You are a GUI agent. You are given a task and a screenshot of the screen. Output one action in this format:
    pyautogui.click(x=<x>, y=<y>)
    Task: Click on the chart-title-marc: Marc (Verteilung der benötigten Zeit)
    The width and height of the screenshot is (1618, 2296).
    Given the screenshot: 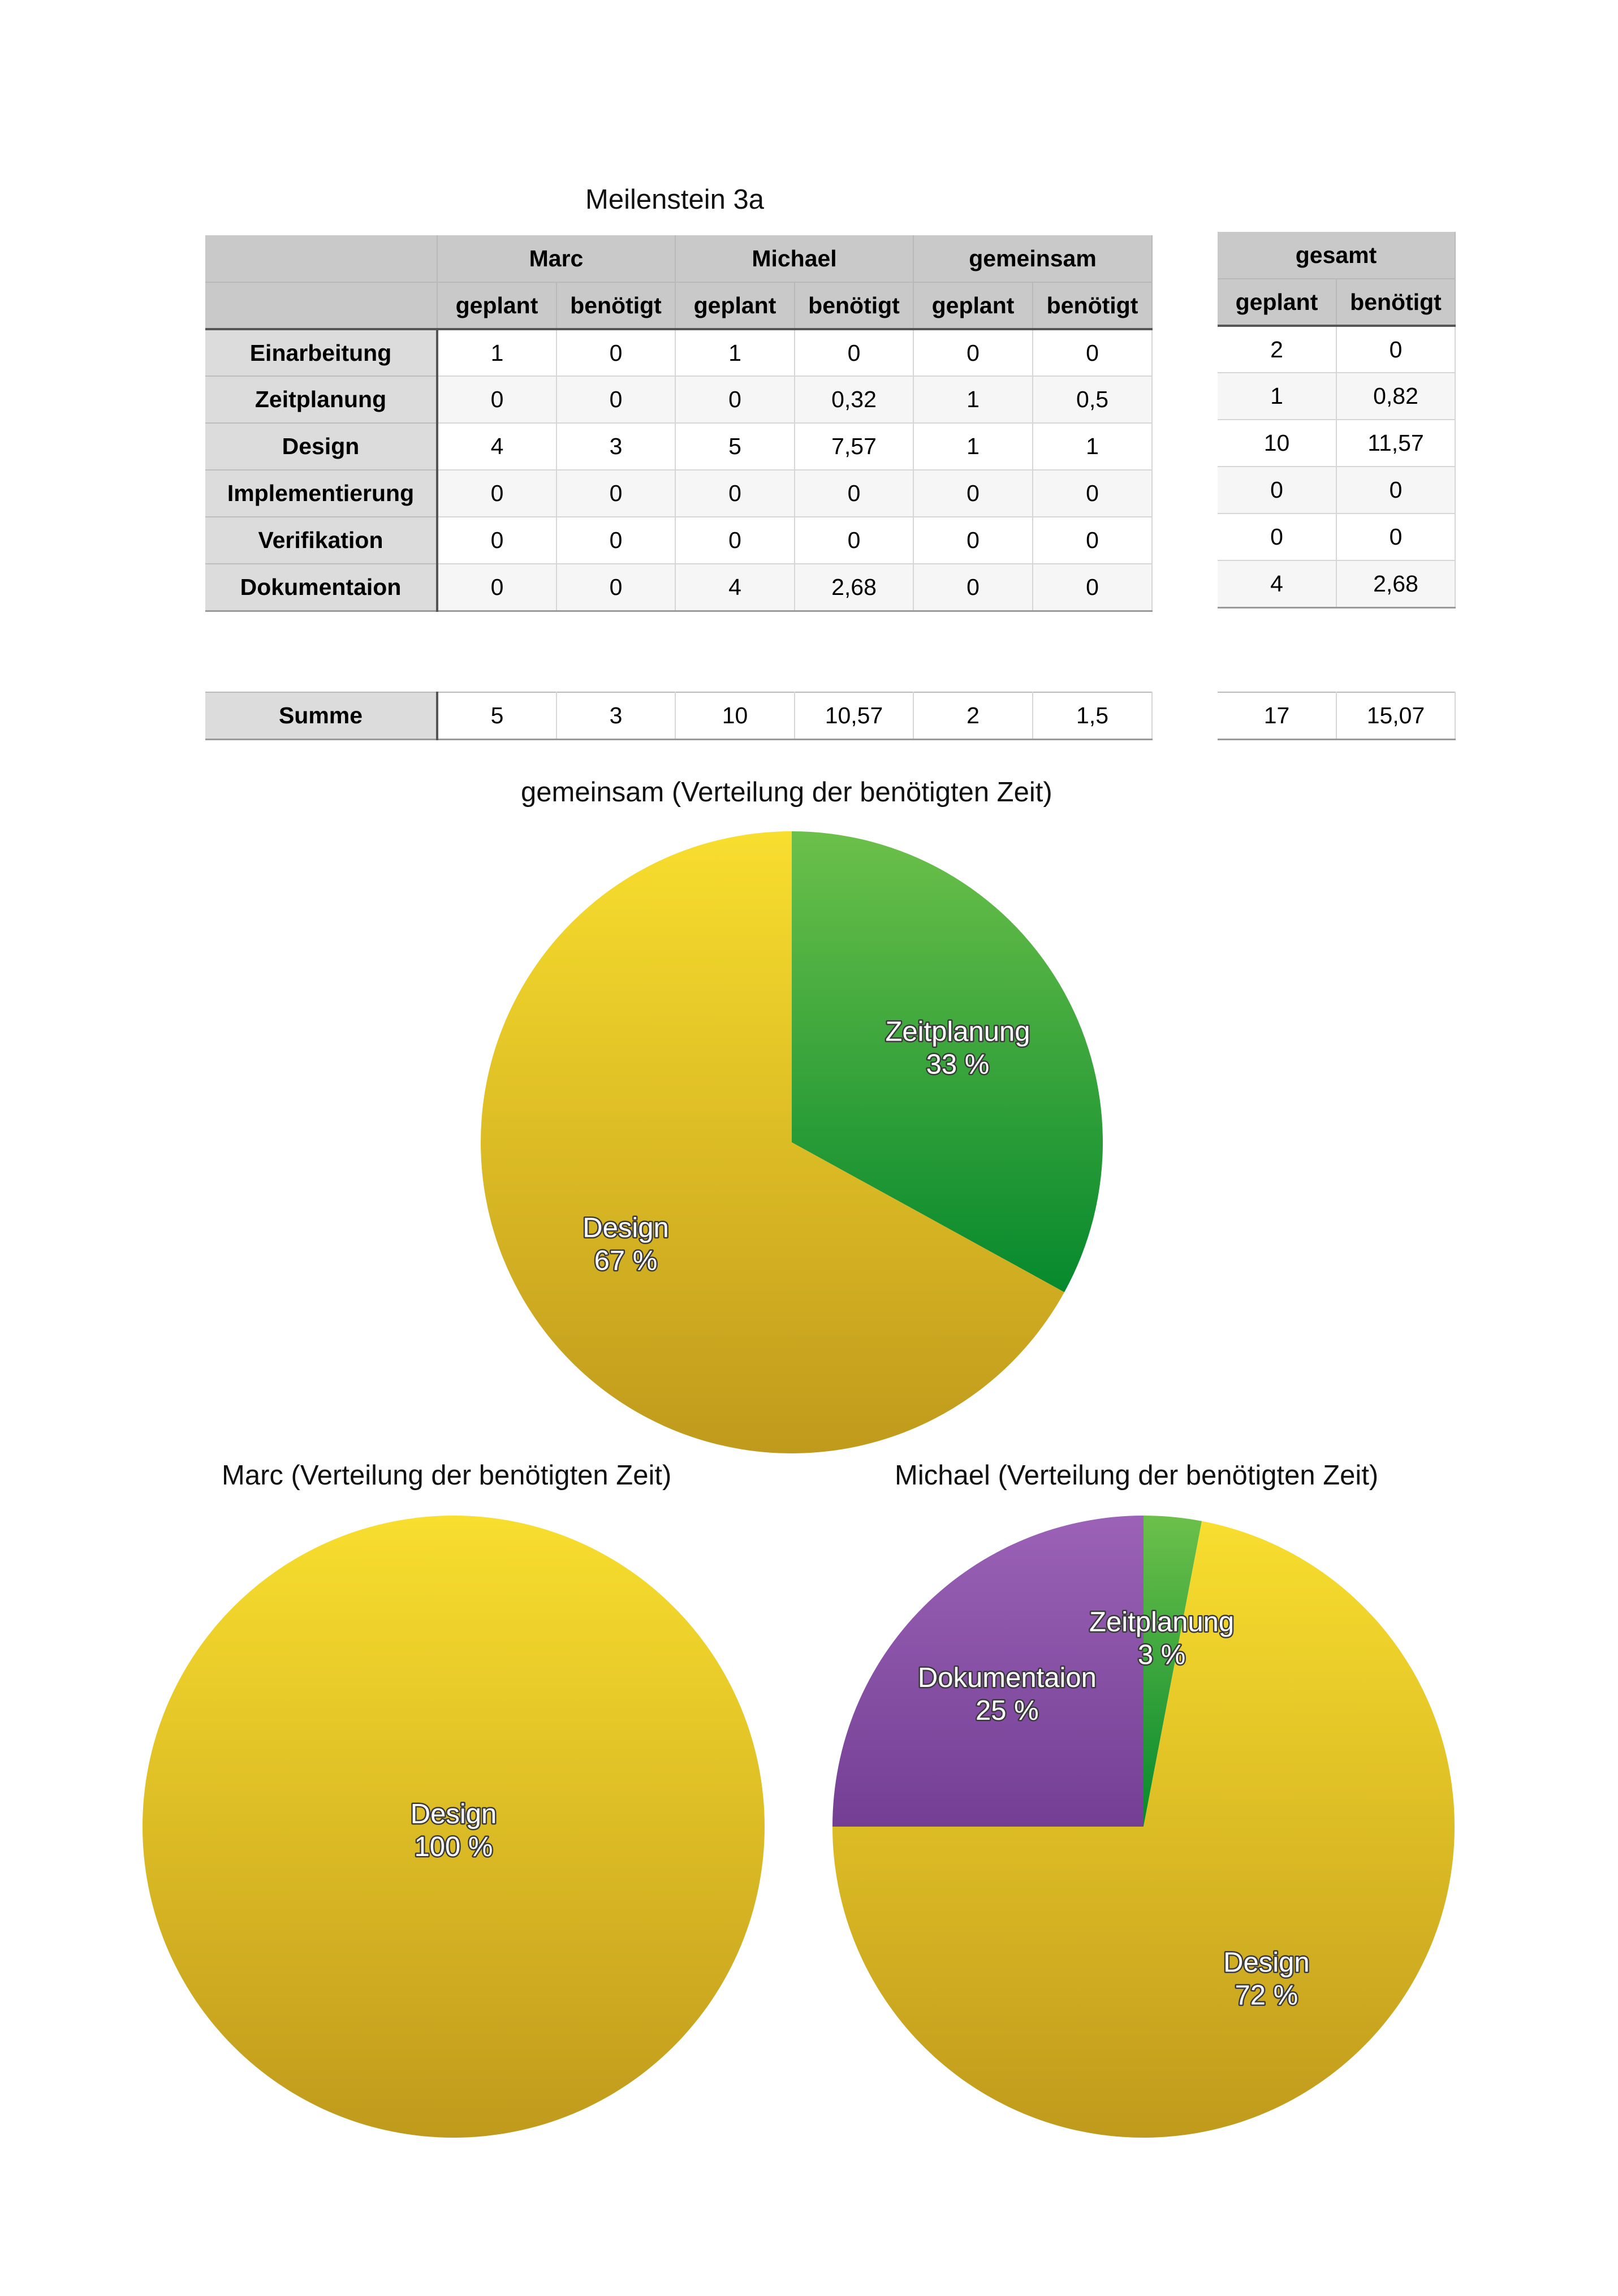 What is the action you would take?
    pyautogui.click(x=447, y=1476)
    